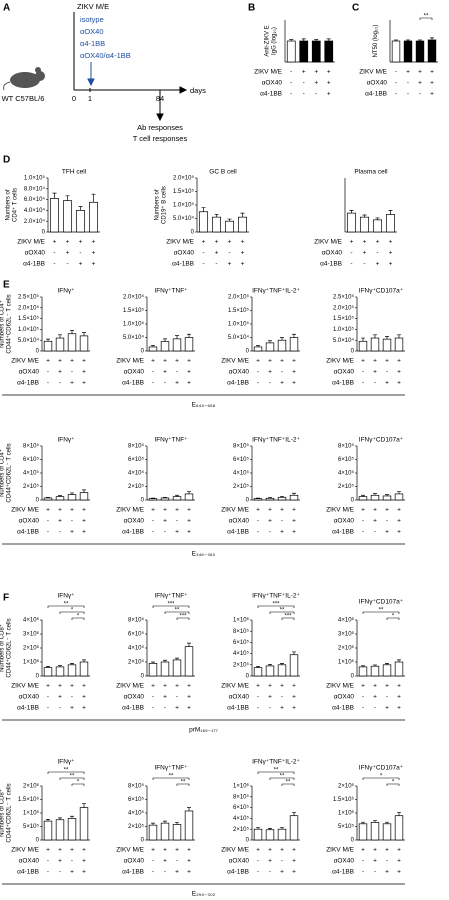  What do you see at coordinates (24, 79) in the screenshot?
I see `mouse-icon` at bounding box center [24, 79].